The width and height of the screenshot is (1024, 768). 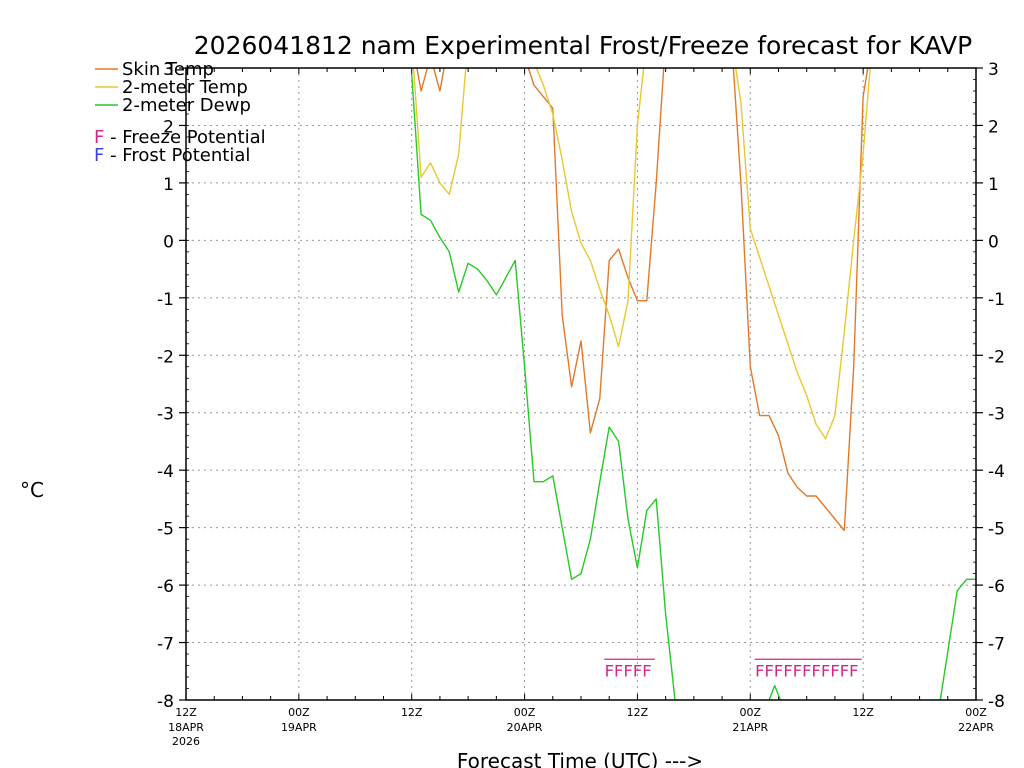 I want to click on y-axis-left: -8 -7 -6 -5 -4 -3 -2 -1 0 1 2 3, so click(x=173, y=386).